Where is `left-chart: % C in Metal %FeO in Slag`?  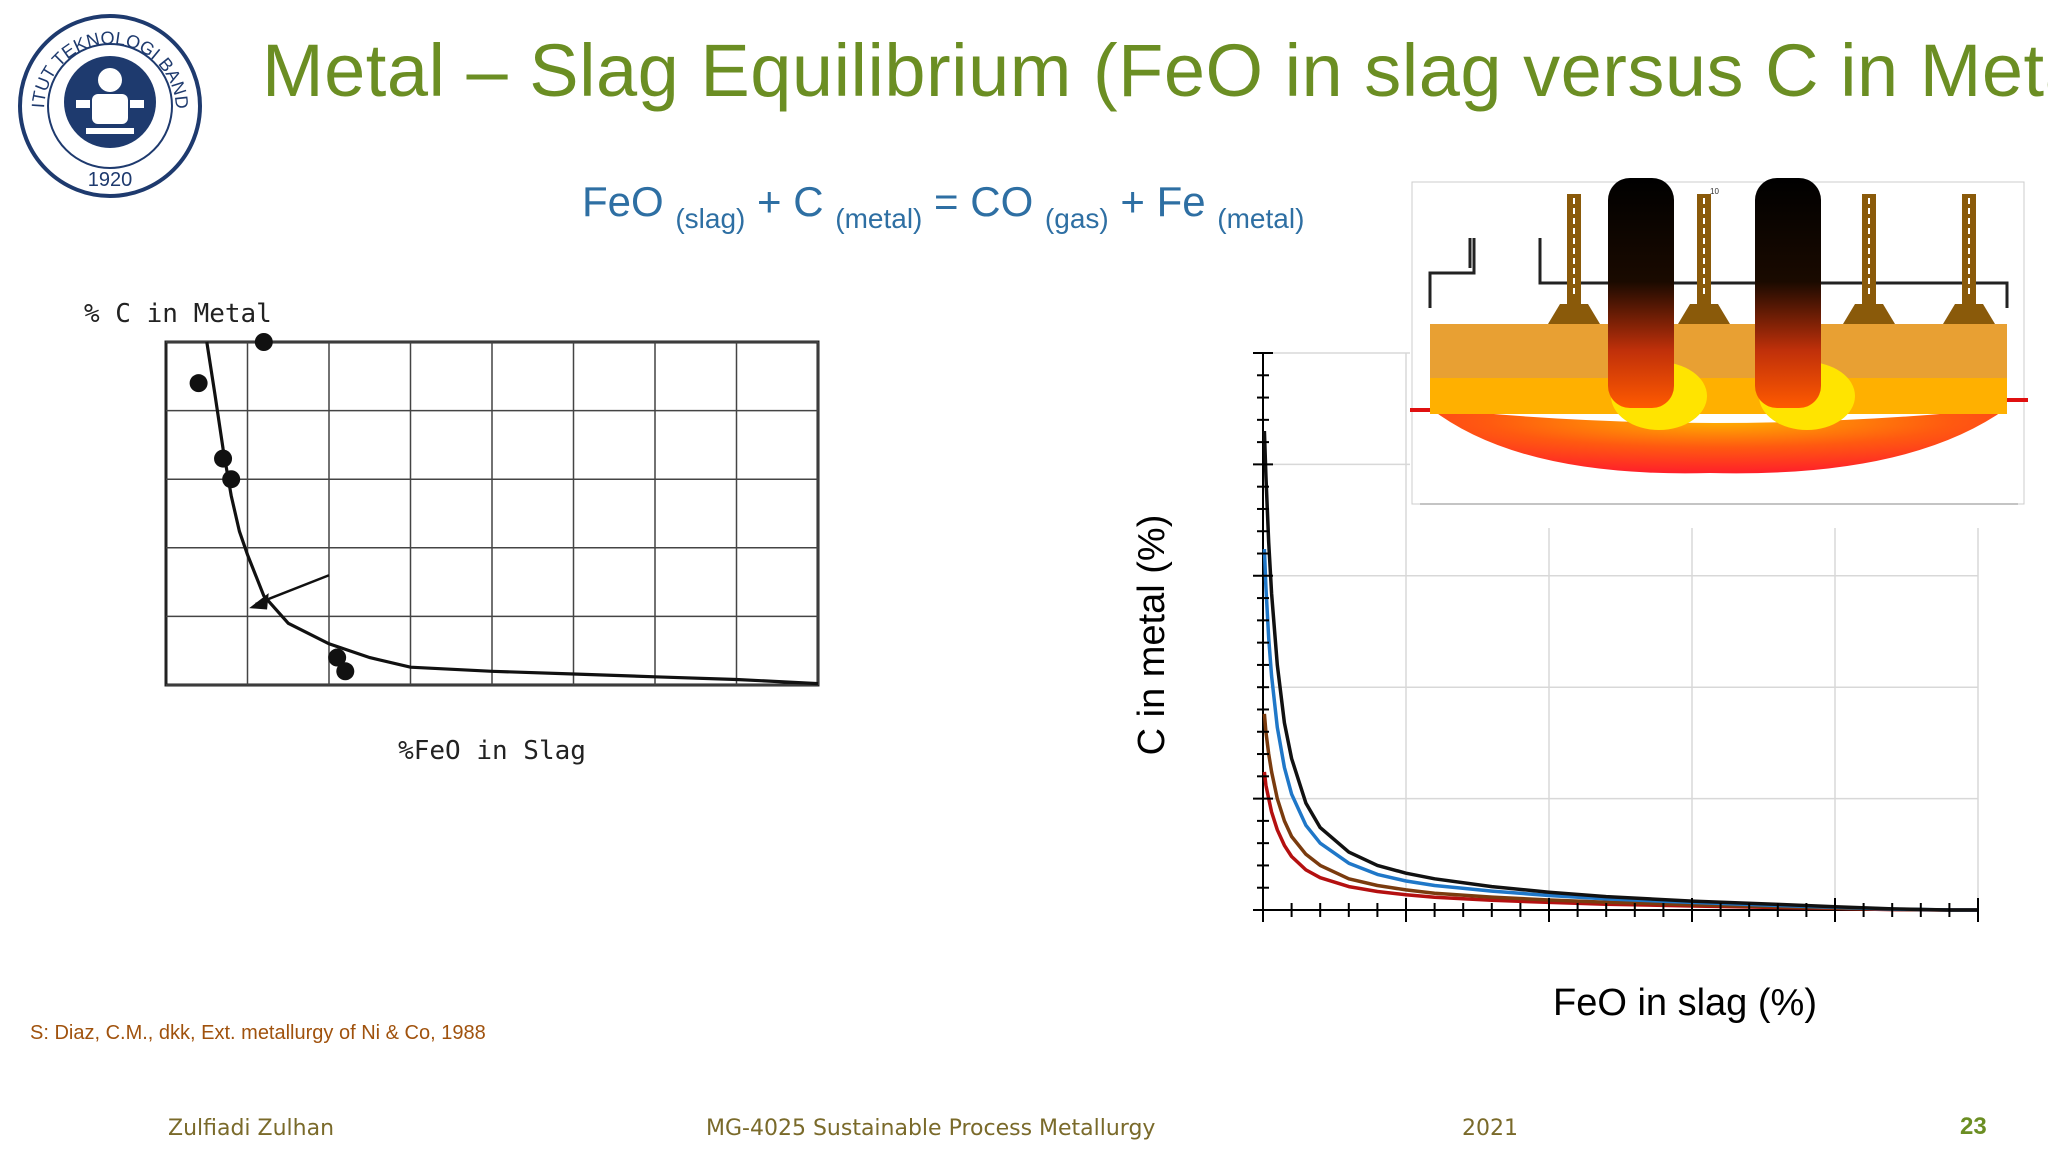
left-chart: % C in Metal %FeO in Slag is located at coordinates (452, 532).